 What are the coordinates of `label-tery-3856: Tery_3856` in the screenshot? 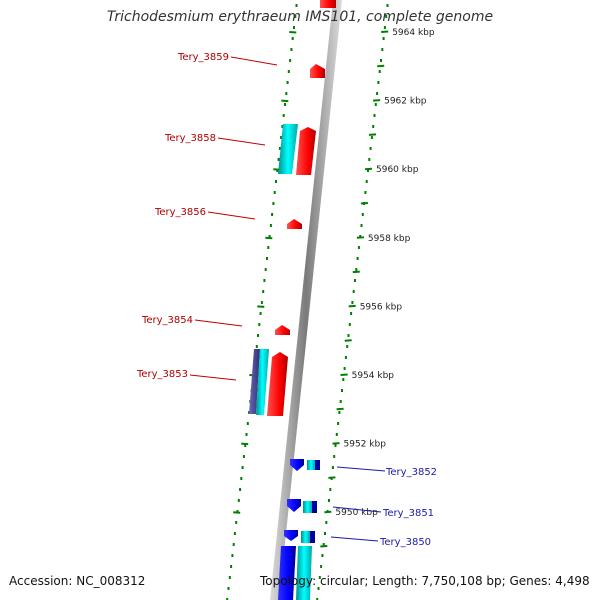 It's located at (180, 212).